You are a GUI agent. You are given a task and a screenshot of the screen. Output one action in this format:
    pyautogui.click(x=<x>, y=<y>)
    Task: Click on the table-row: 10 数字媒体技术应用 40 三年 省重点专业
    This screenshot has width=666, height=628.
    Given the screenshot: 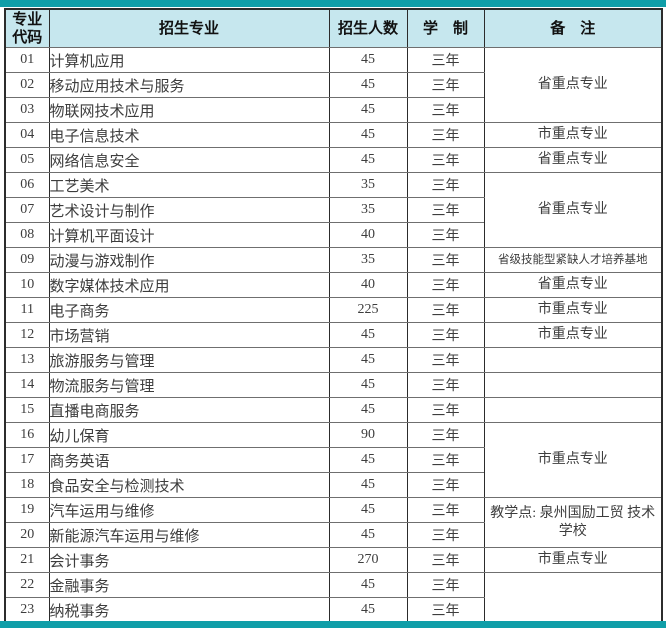 What is the action you would take?
    pyautogui.click(x=333, y=285)
    